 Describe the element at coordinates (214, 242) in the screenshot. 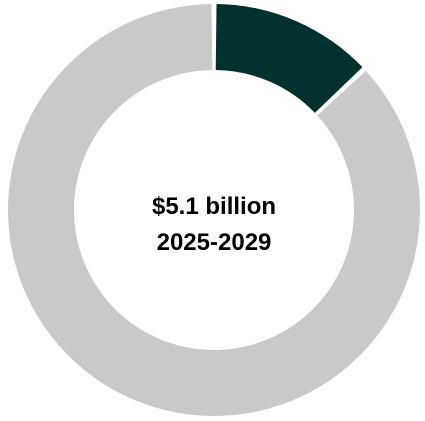

I see `center-label-period: 2025-2029` at that location.